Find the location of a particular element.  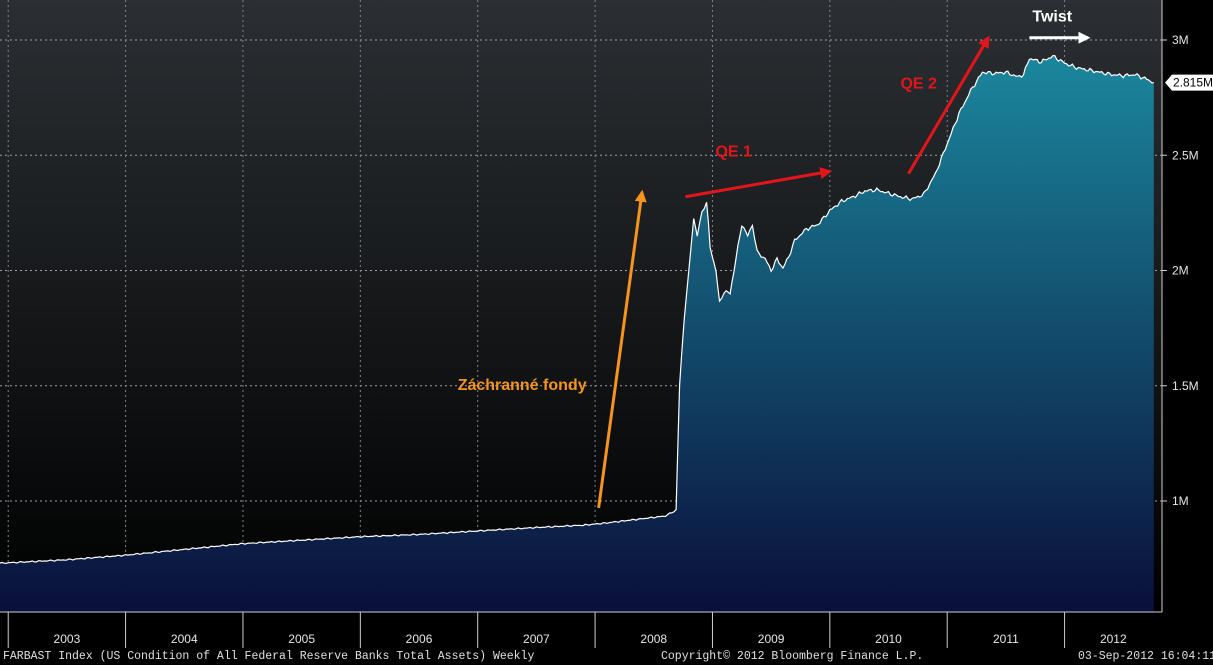

x-tick-label: 2004 is located at coordinates (184, 639).